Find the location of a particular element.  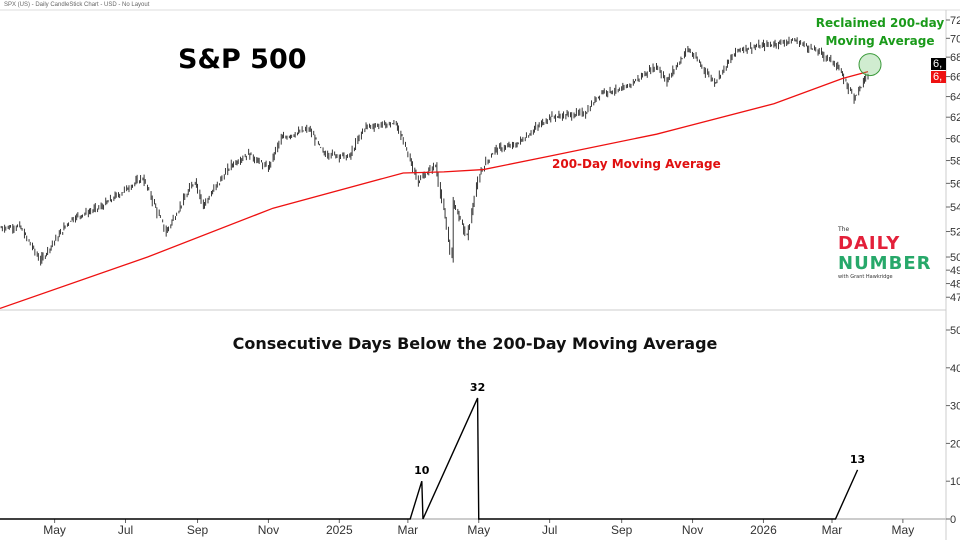

y-tick-label: 48 is located at coordinates (955, 285).